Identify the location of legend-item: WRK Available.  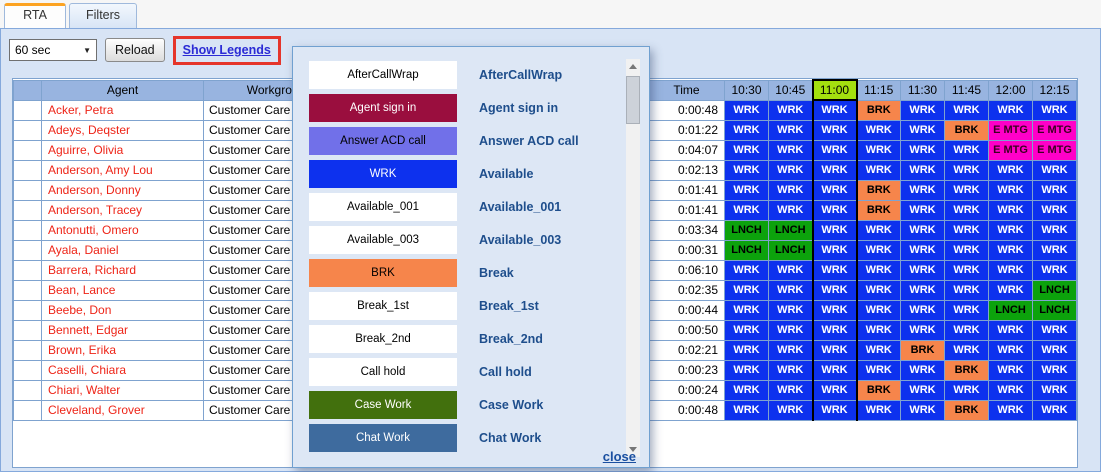
(479, 174).